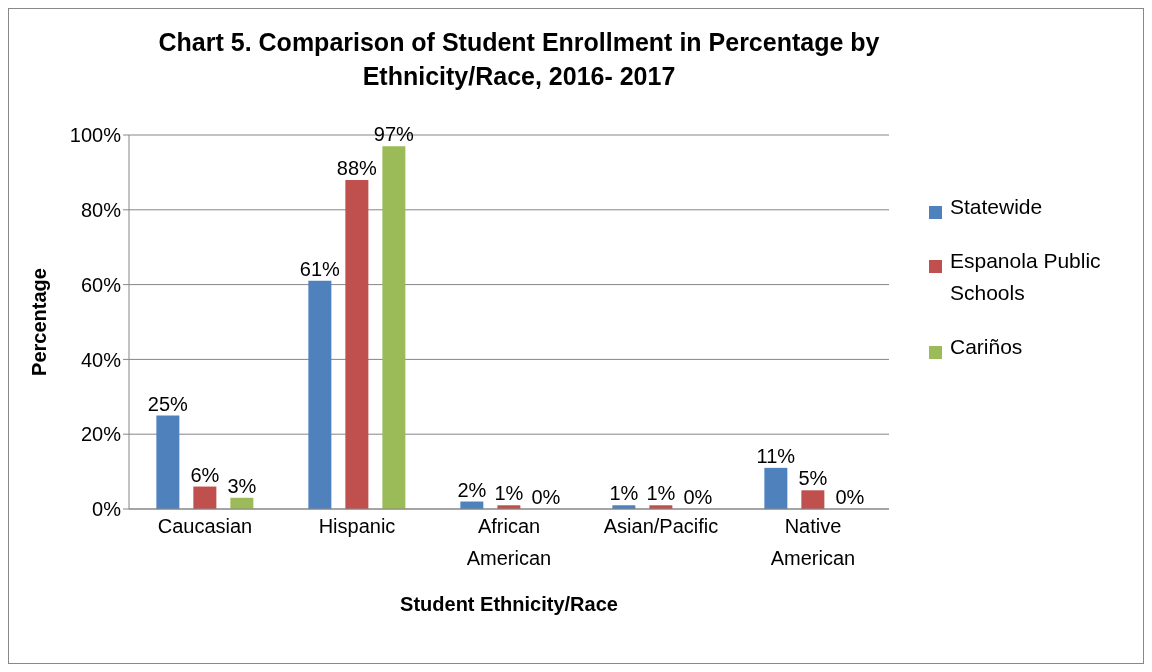 Image resolution: width=1152 pixels, height=672 pixels. What do you see at coordinates (39, 322) in the screenshot?
I see `y-axis-title: Percentage` at bounding box center [39, 322].